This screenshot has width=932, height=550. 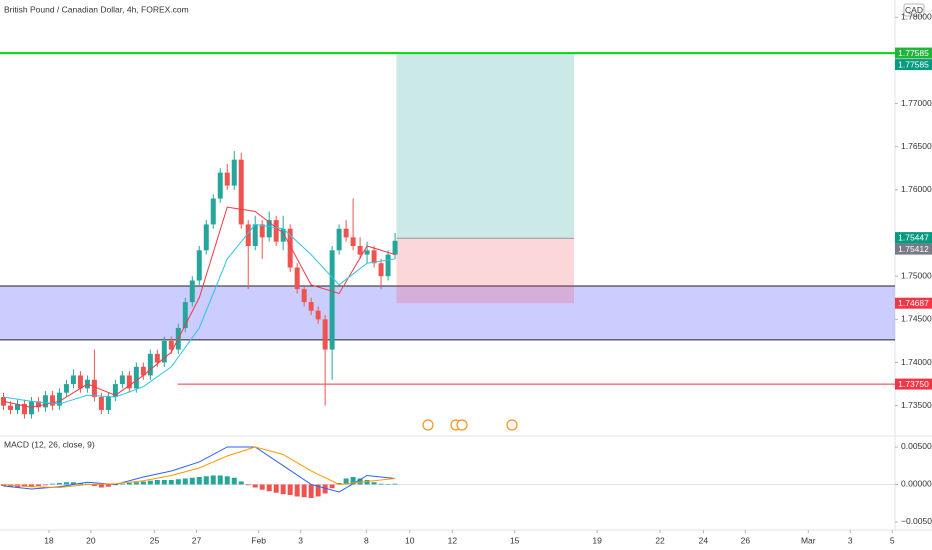 What do you see at coordinates (515, 540) in the screenshot?
I see `x-tick-label: 15` at bounding box center [515, 540].